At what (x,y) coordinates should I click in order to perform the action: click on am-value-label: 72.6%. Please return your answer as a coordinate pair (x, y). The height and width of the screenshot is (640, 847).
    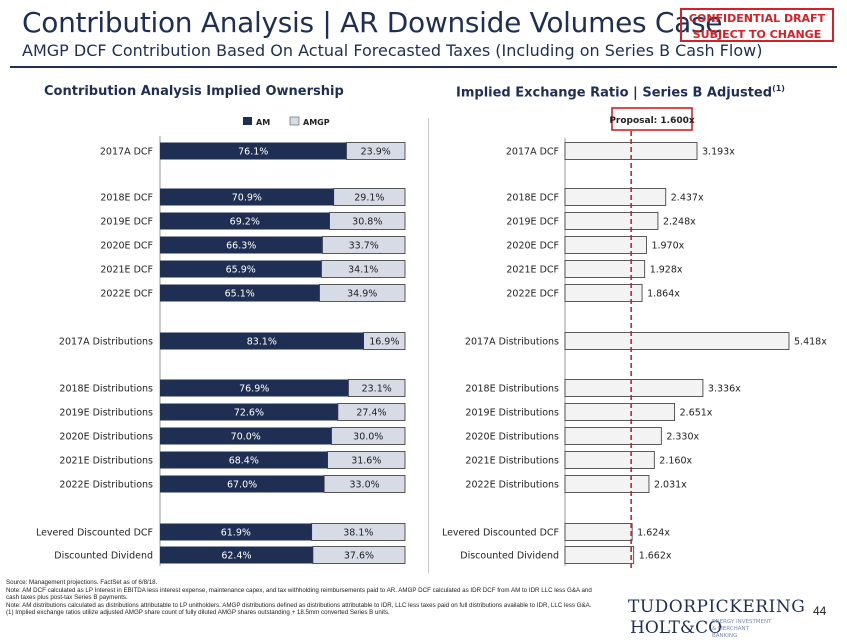
    Looking at the image, I should click on (249, 413).